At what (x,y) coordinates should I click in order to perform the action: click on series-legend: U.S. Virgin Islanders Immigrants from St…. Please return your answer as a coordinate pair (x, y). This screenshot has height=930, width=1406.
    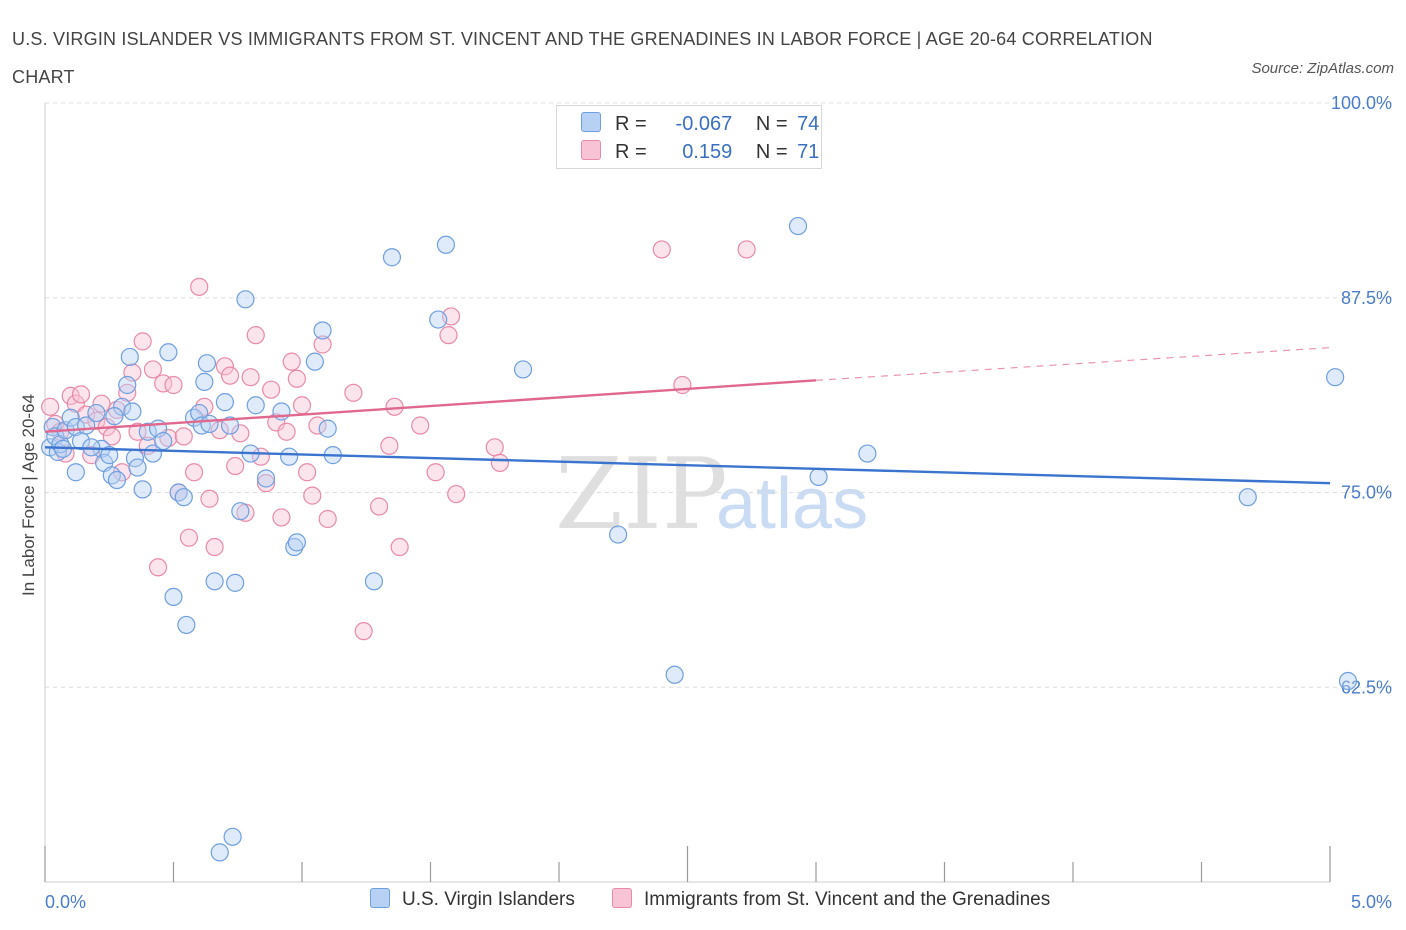
    Looking at the image, I should click on (703, 902).